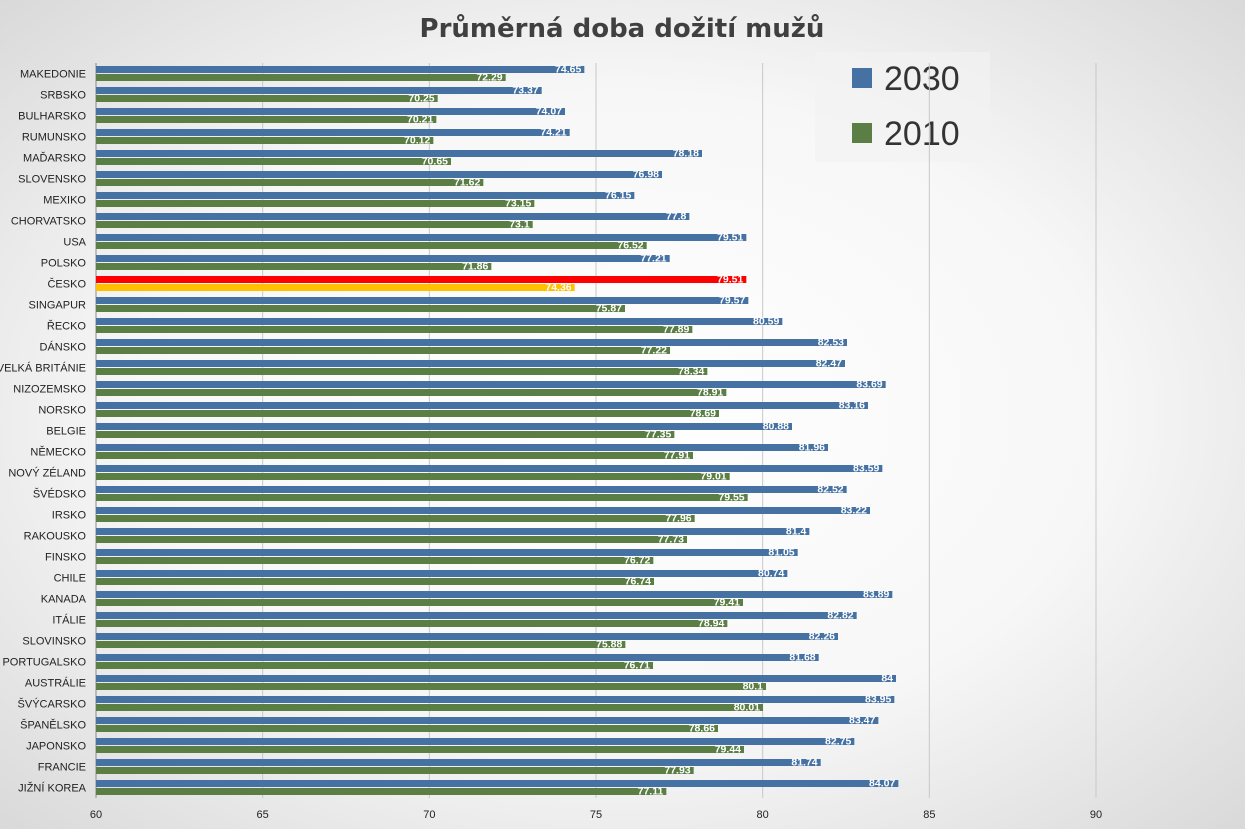 The width and height of the screenshot is (1245, 829). I want to click on data-label-2010: 79.41, so click(727, 603).